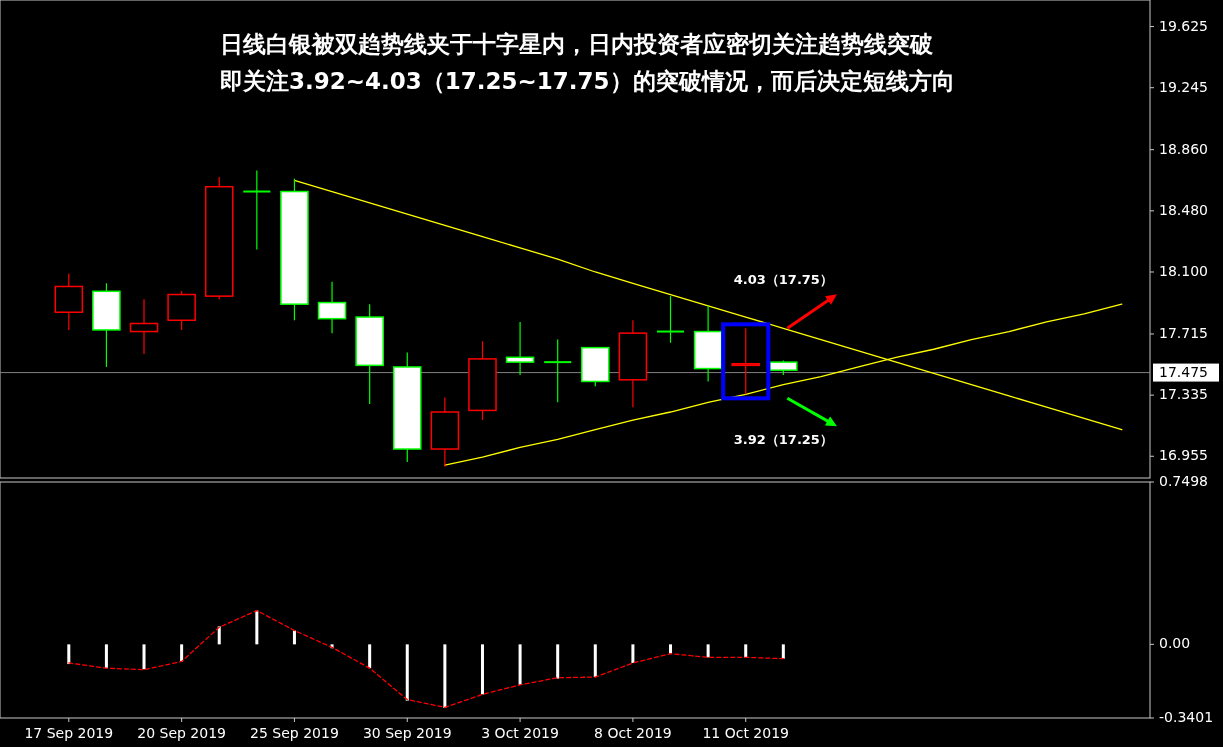 The width and height of the screenshot is (1223, 747). I want to click on annotation: 3.92（17.25）, so click(783, 440).